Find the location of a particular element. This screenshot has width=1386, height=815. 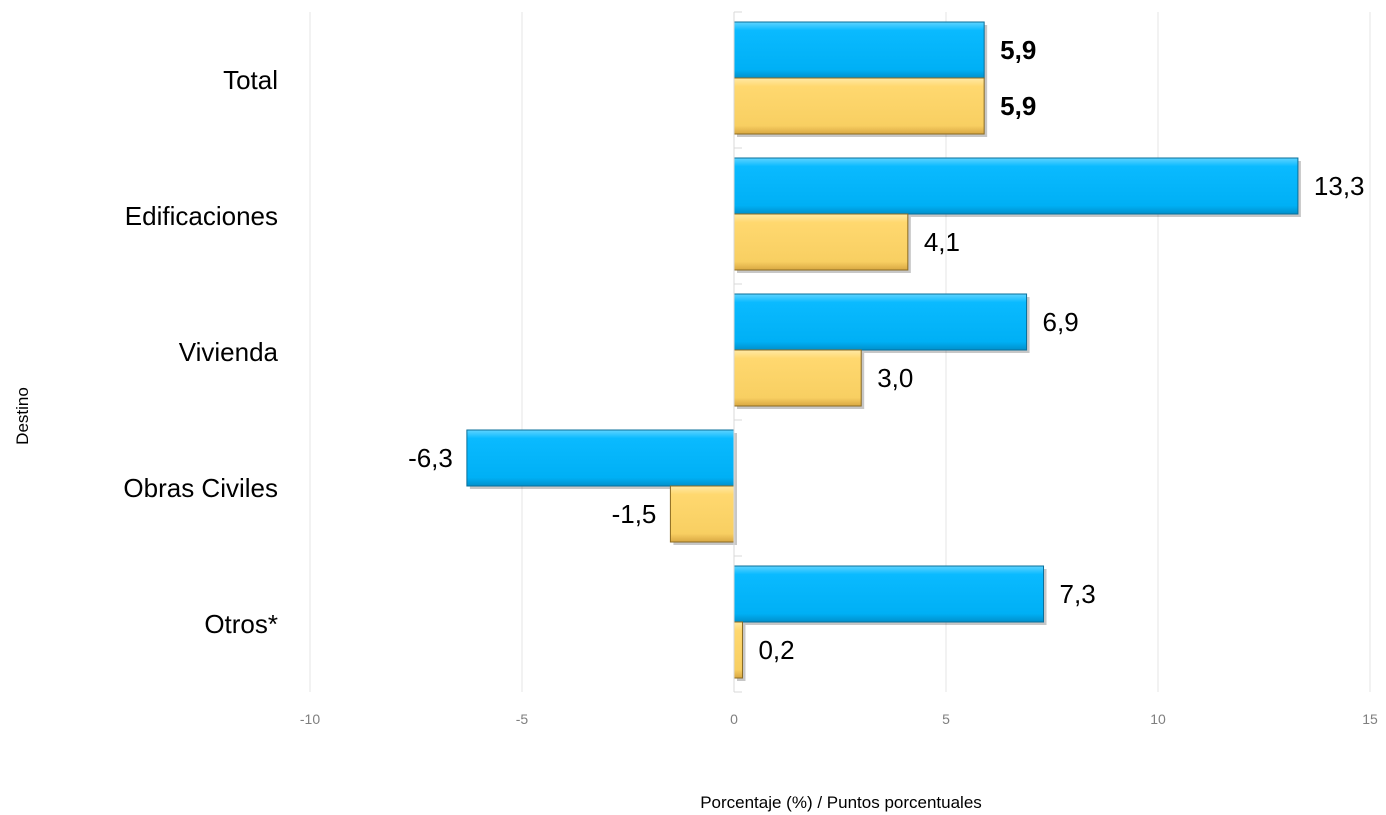

x-tick-label: 15 is located at coordinates (1370, 719).